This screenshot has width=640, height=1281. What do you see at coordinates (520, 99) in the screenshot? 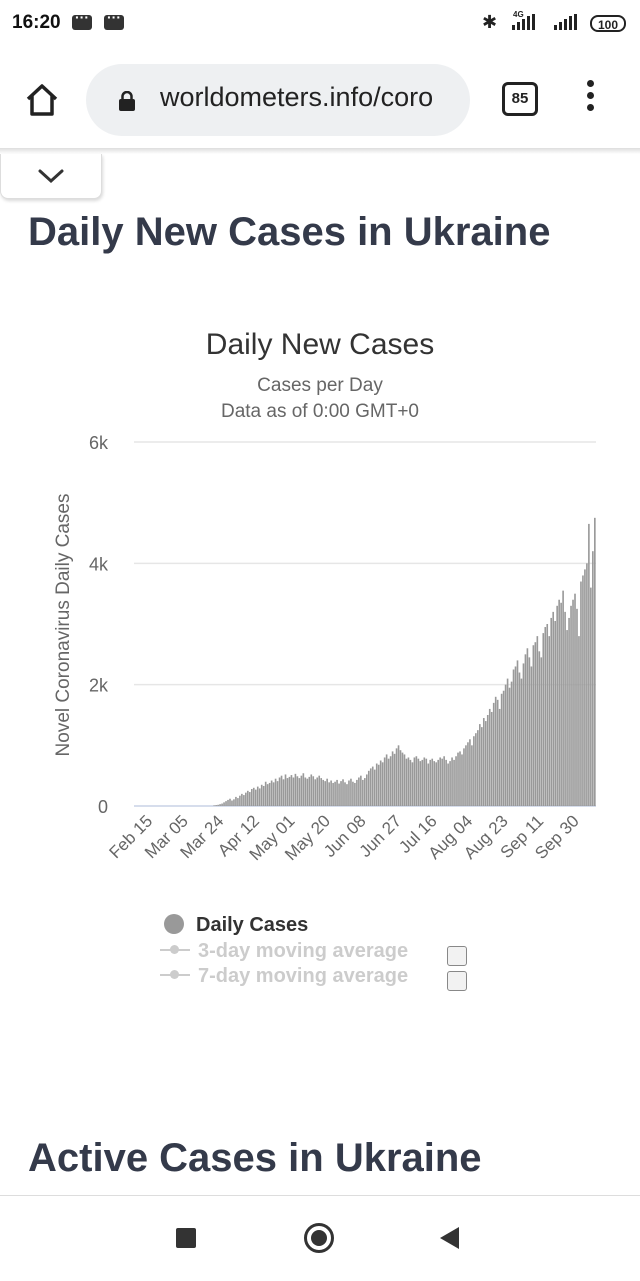
I see `tab-switcher-button: 85` at bounding box center [520, 99].